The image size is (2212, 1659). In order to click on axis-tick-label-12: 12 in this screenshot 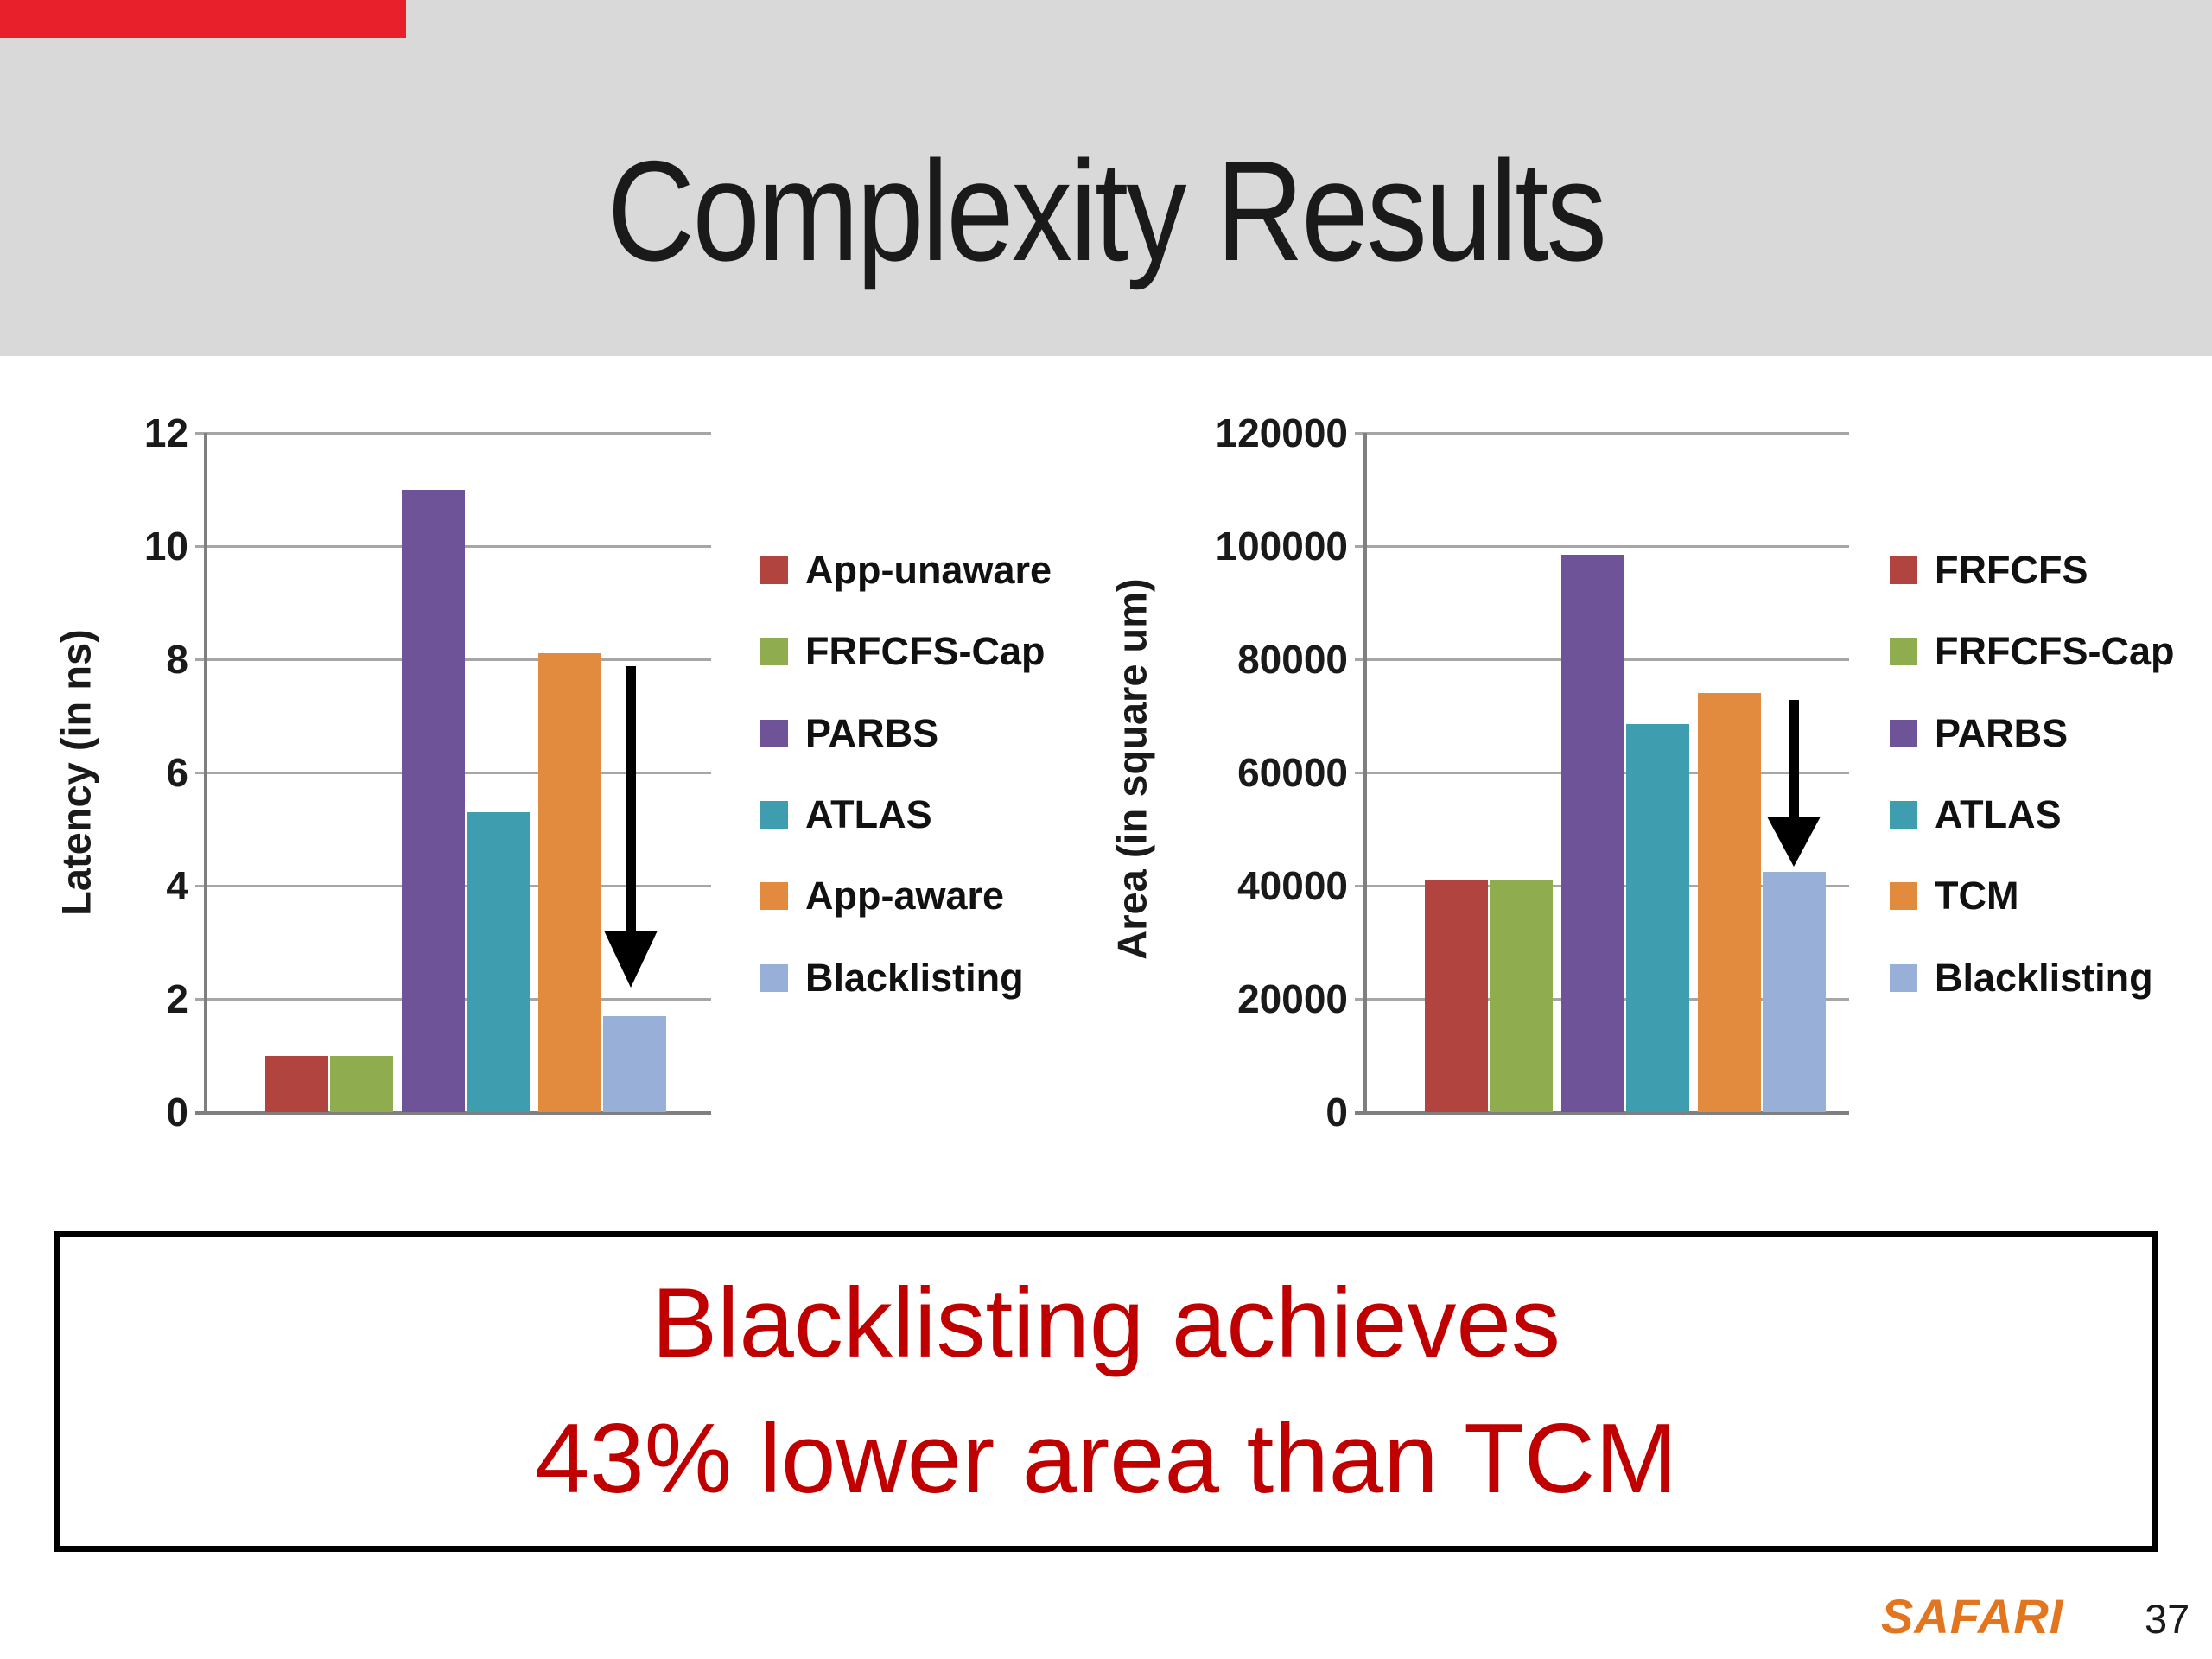, I will do `click(165, 432)`.